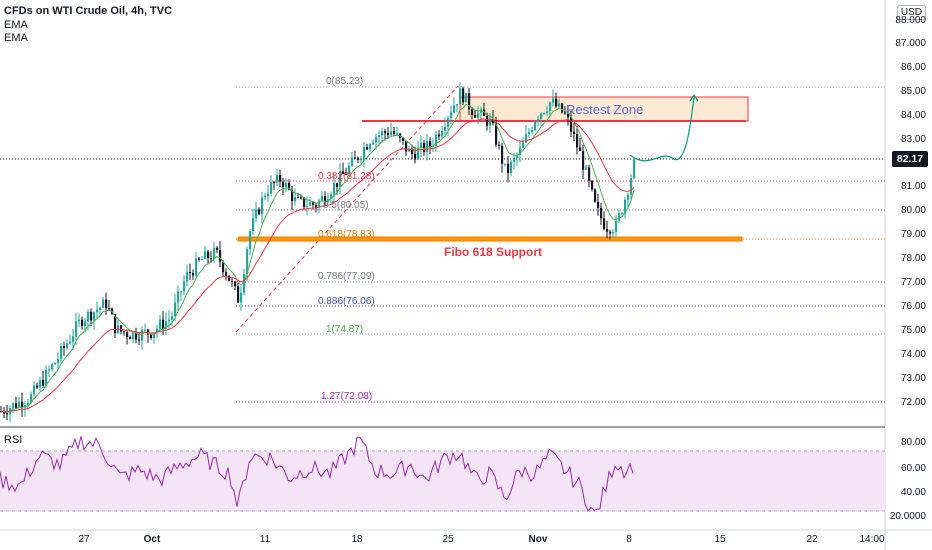  What do you see at coordinates (913, 468) in the screenshot?
I see `rsi-tick: 60.00` at bounding box center [913, 468].